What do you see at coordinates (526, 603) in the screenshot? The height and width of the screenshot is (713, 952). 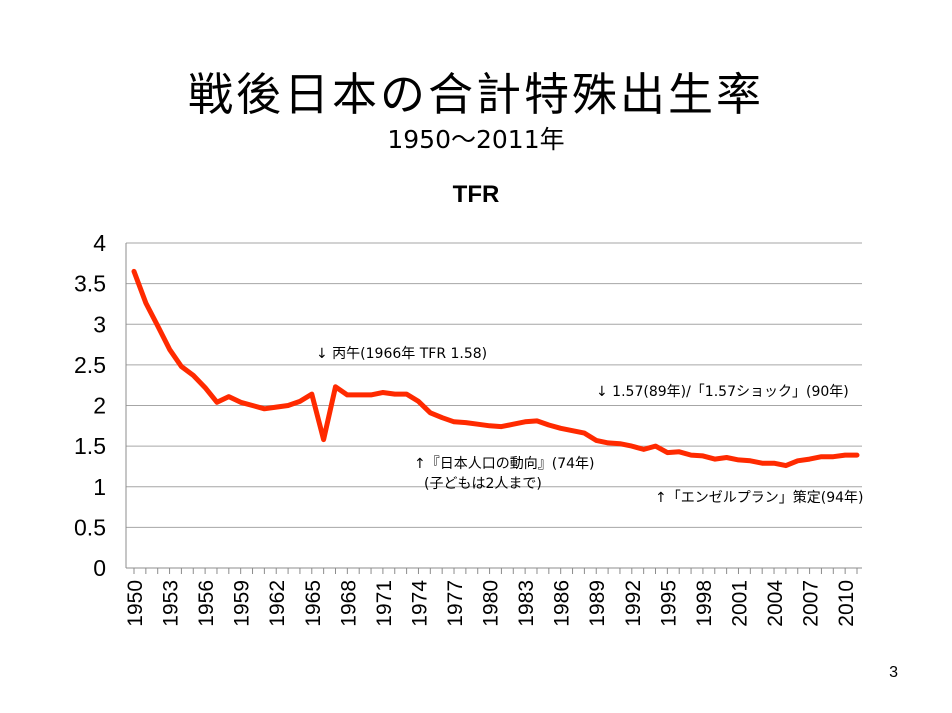 I see `x-tick-label: 1983` at bounding box center [526, 603].